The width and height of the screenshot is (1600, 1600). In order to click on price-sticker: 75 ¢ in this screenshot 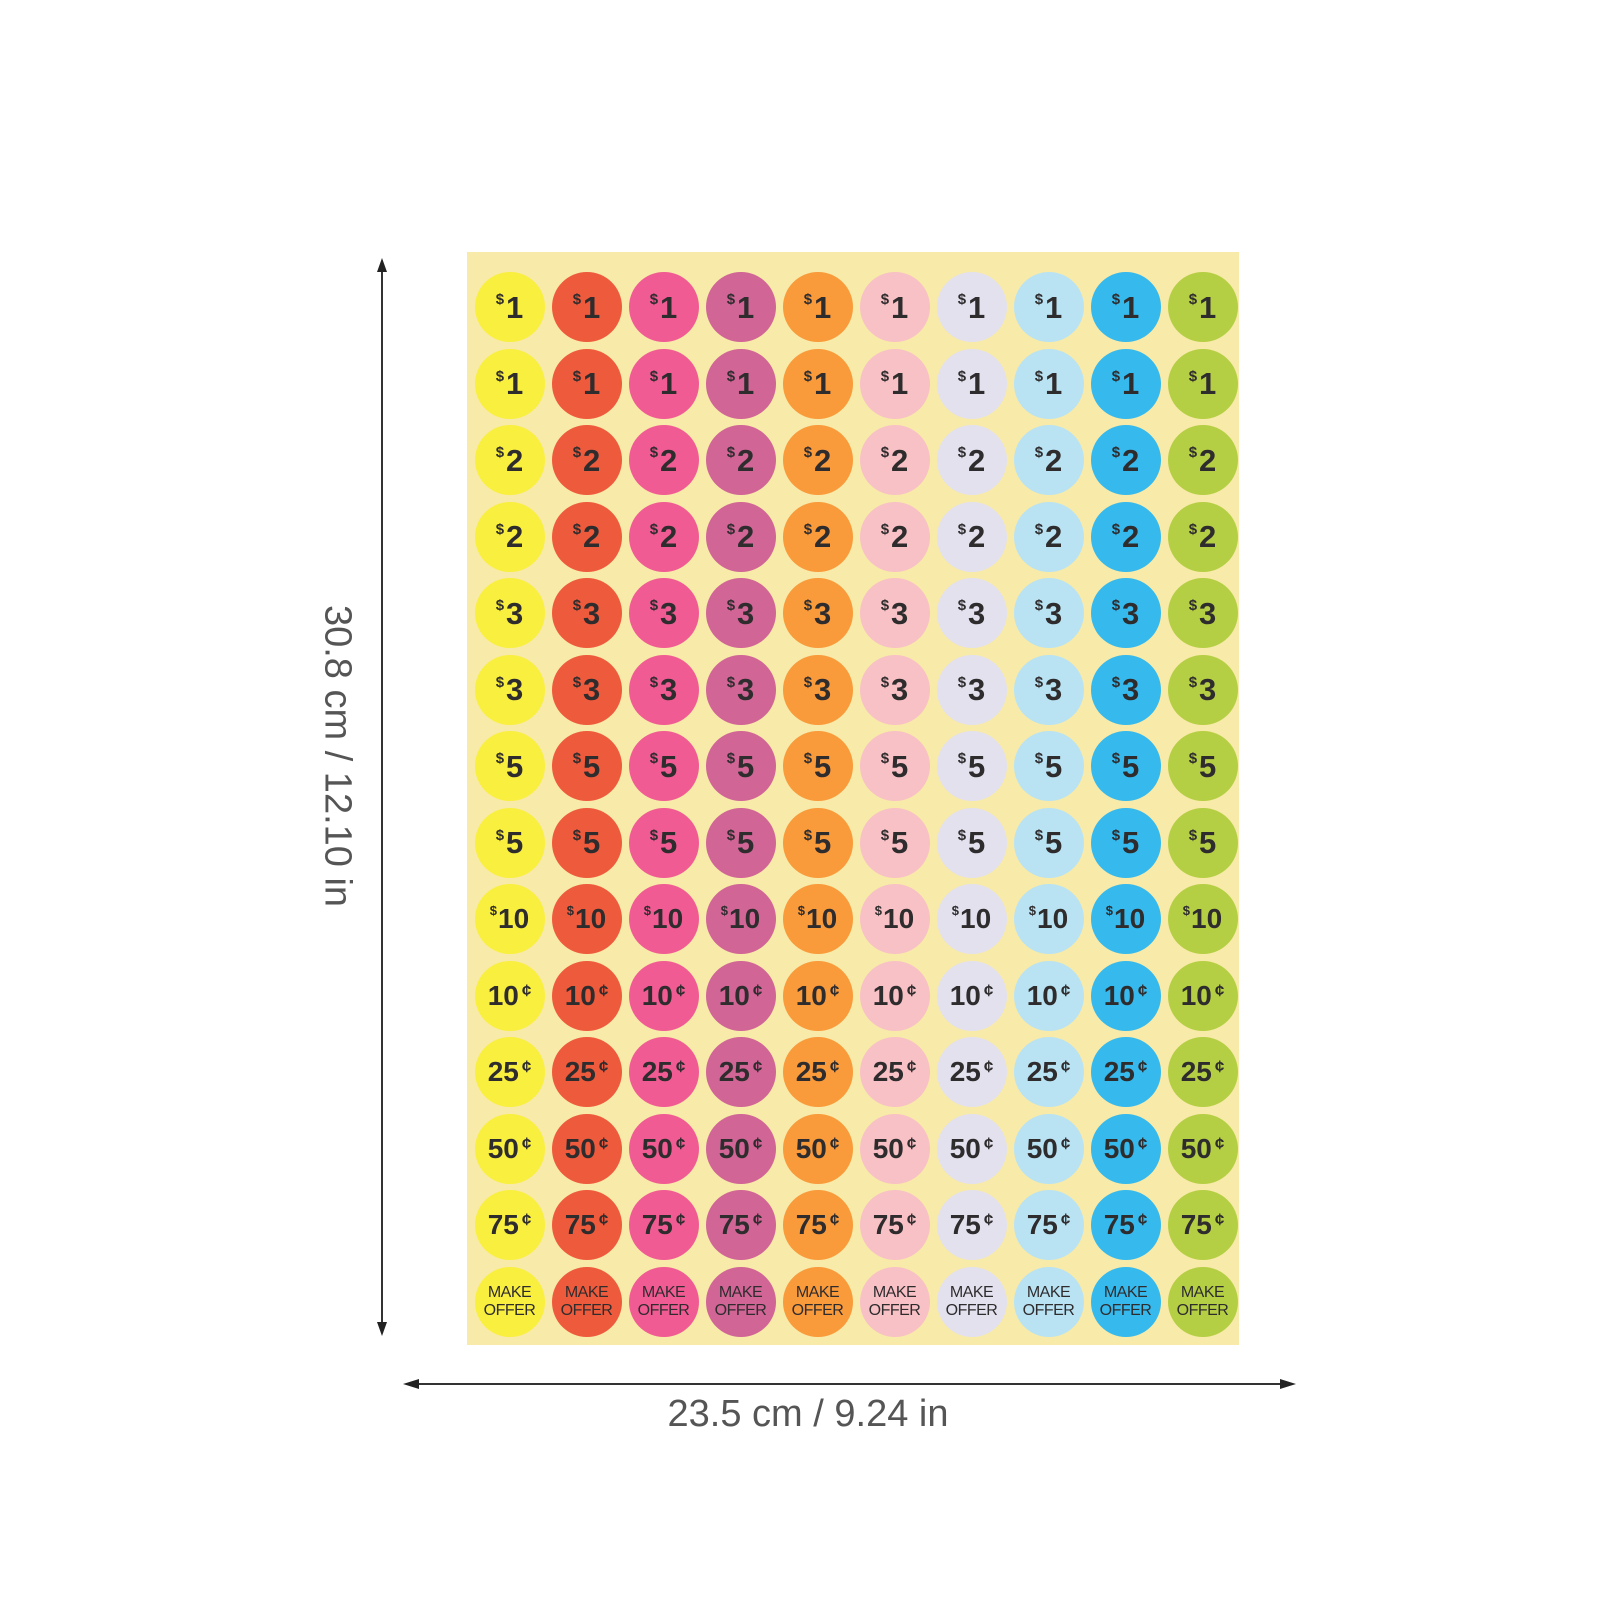, I will do `click(664, 1225)`.